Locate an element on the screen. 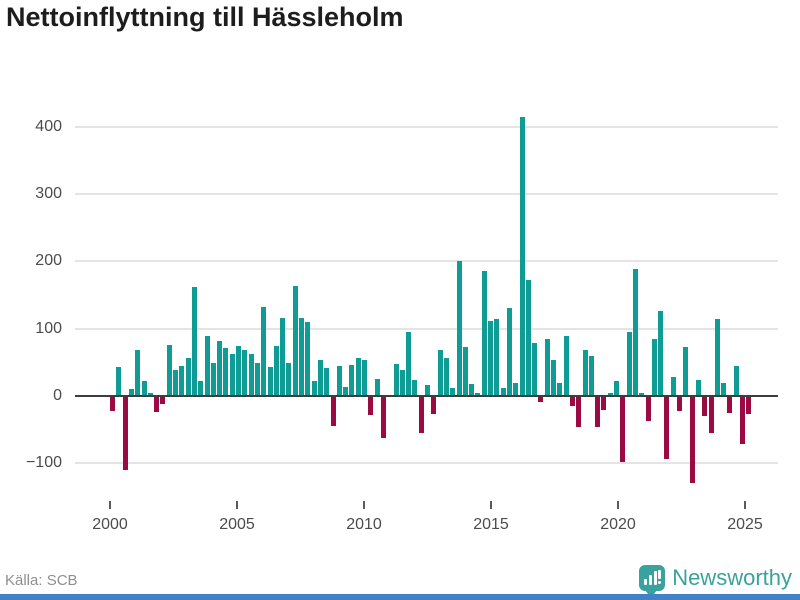 The image size is (800, 600). x-axis-label: 2025 is located at coordinates (745, 524).